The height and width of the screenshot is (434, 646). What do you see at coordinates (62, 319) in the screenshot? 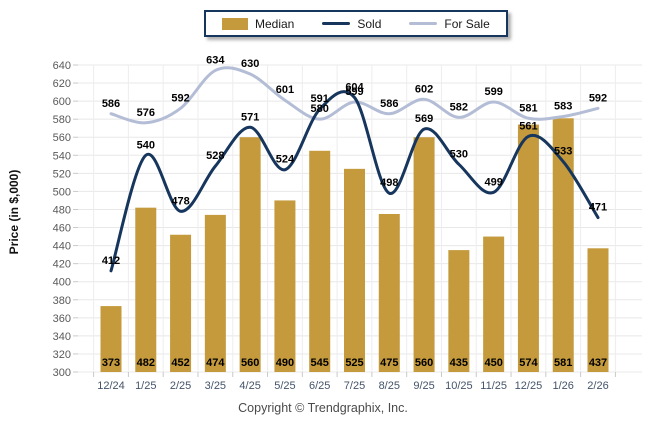
I see `svg-text: 360` at bounding box center [62, 319].